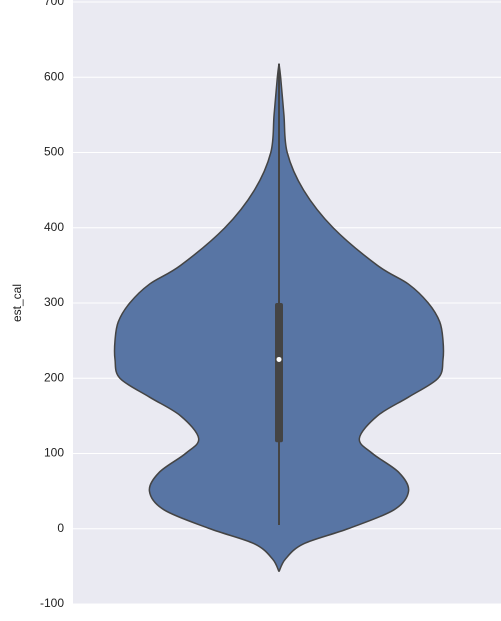  What do you see at coordinates (54, 227) in the screenshot?
I see `y-tick-label: 400` at bounding box center [54, 227].